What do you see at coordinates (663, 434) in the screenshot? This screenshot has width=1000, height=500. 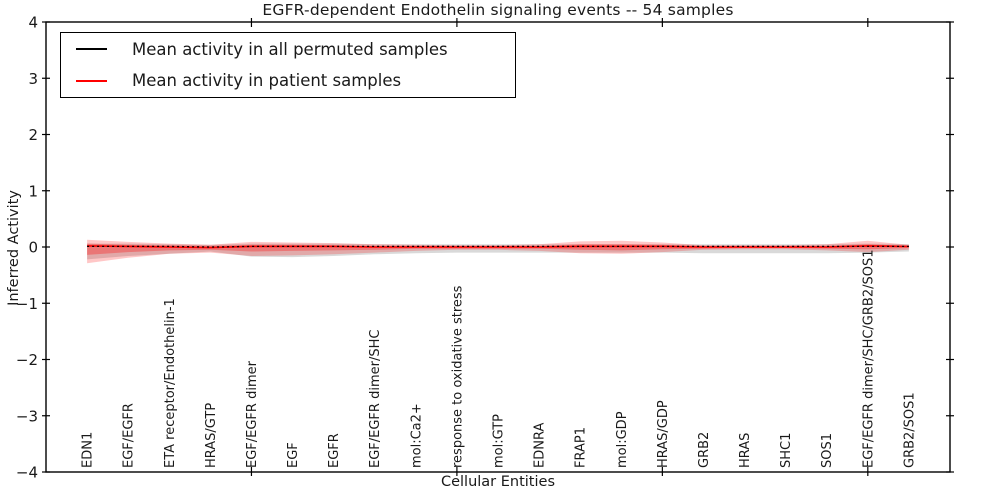 I see `entity-label: HRAS/GDP` at bounding box center [663, 434].